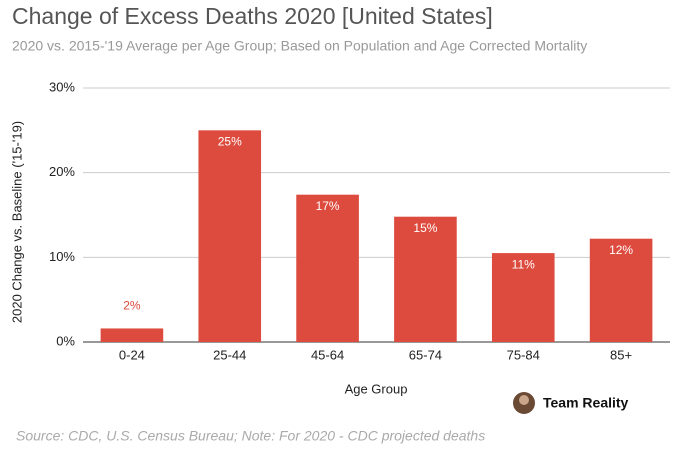  Describe the element at coordinates (523, 264) in the screenshot. I see `data-label: 11%` at that location.